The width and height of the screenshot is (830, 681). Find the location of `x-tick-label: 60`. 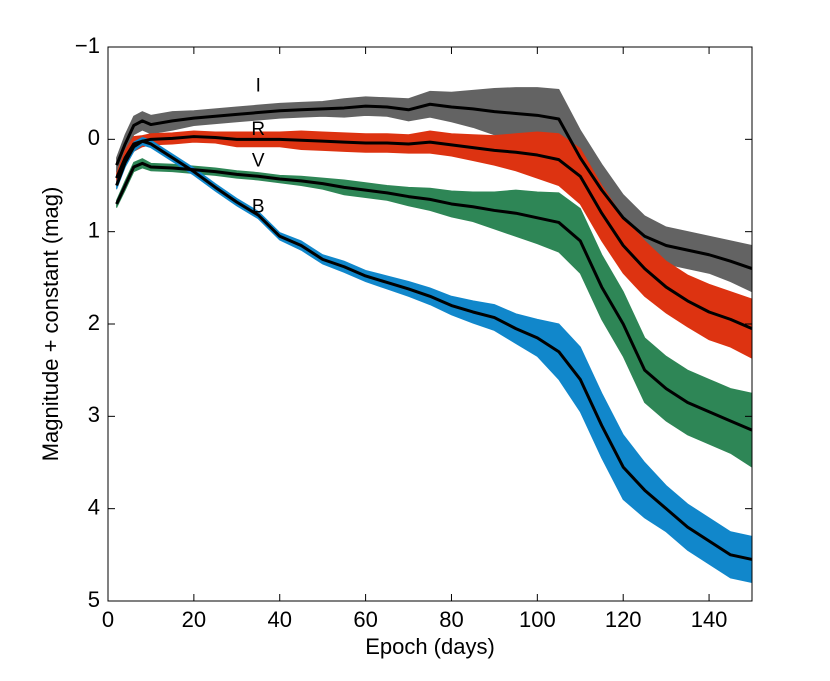

x-tick-label: 60 is located at coordinates (365, 619).